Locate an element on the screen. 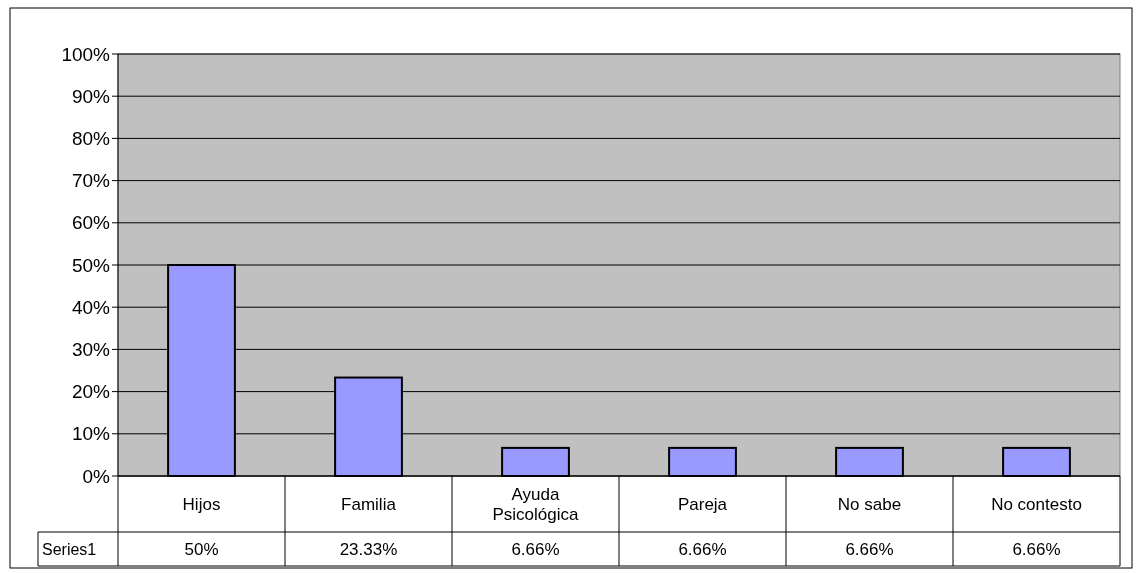 This screenshot has height=573, width=1140. legend-label: Series1 is located at coordinates (69, 549).